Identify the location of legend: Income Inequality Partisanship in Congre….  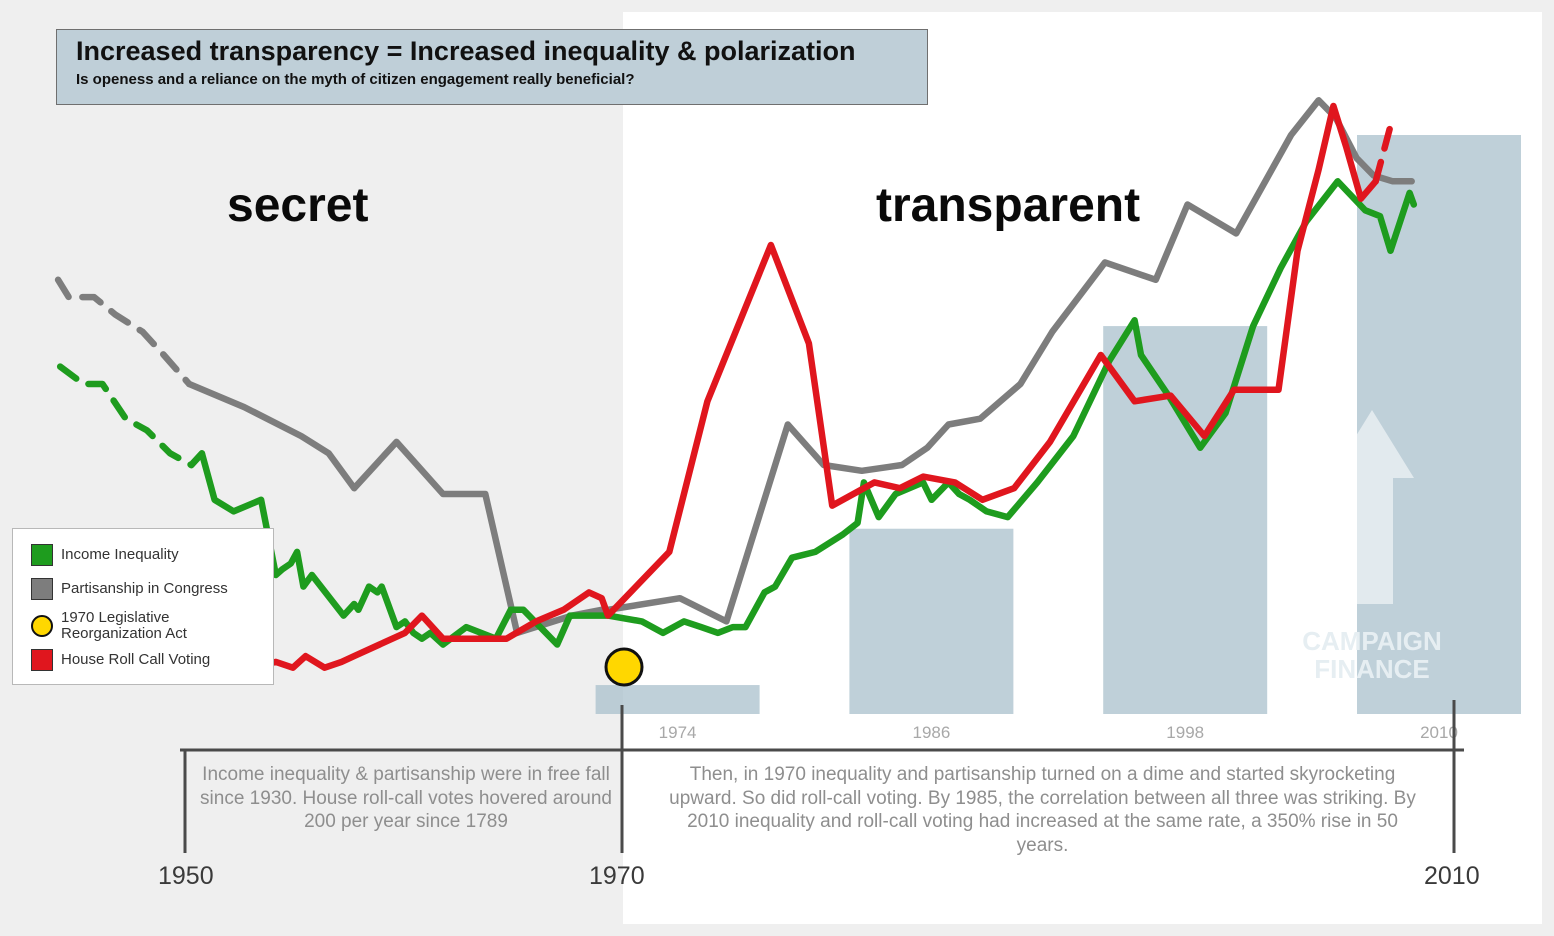
(143, 606).